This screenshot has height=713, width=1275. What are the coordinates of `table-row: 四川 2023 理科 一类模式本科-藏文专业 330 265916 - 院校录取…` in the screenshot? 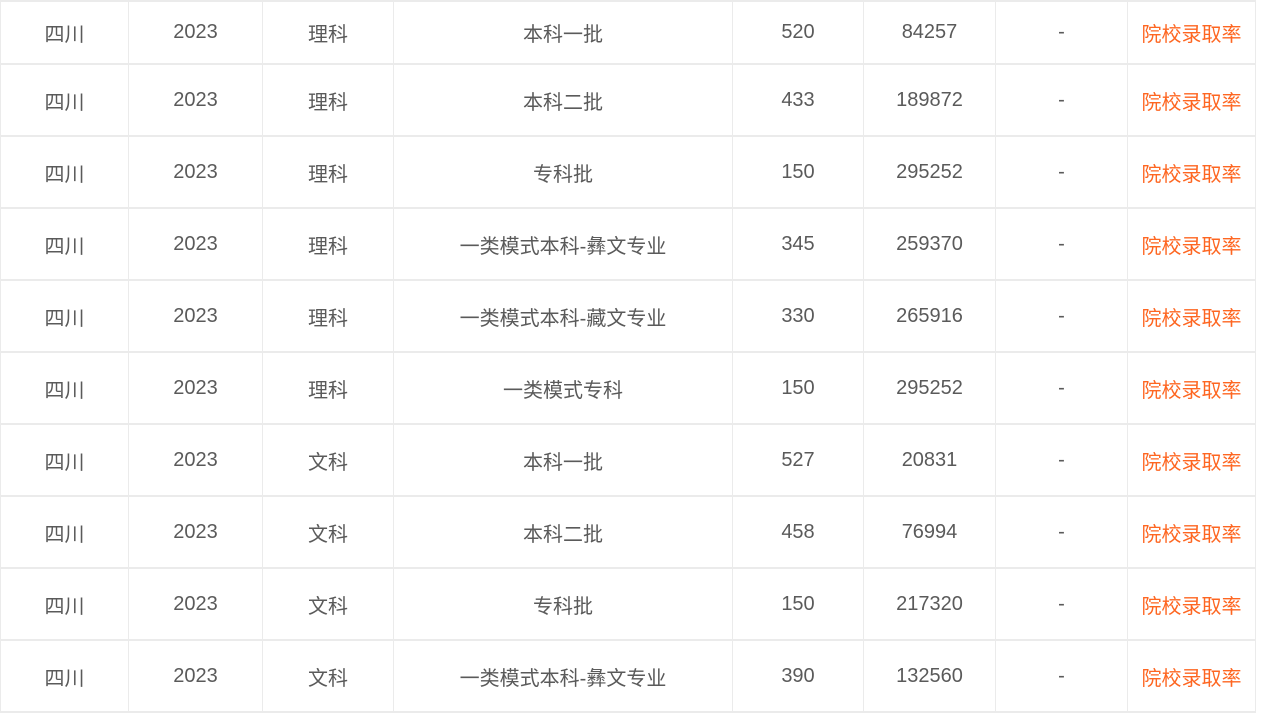 It's located at (628, 316).